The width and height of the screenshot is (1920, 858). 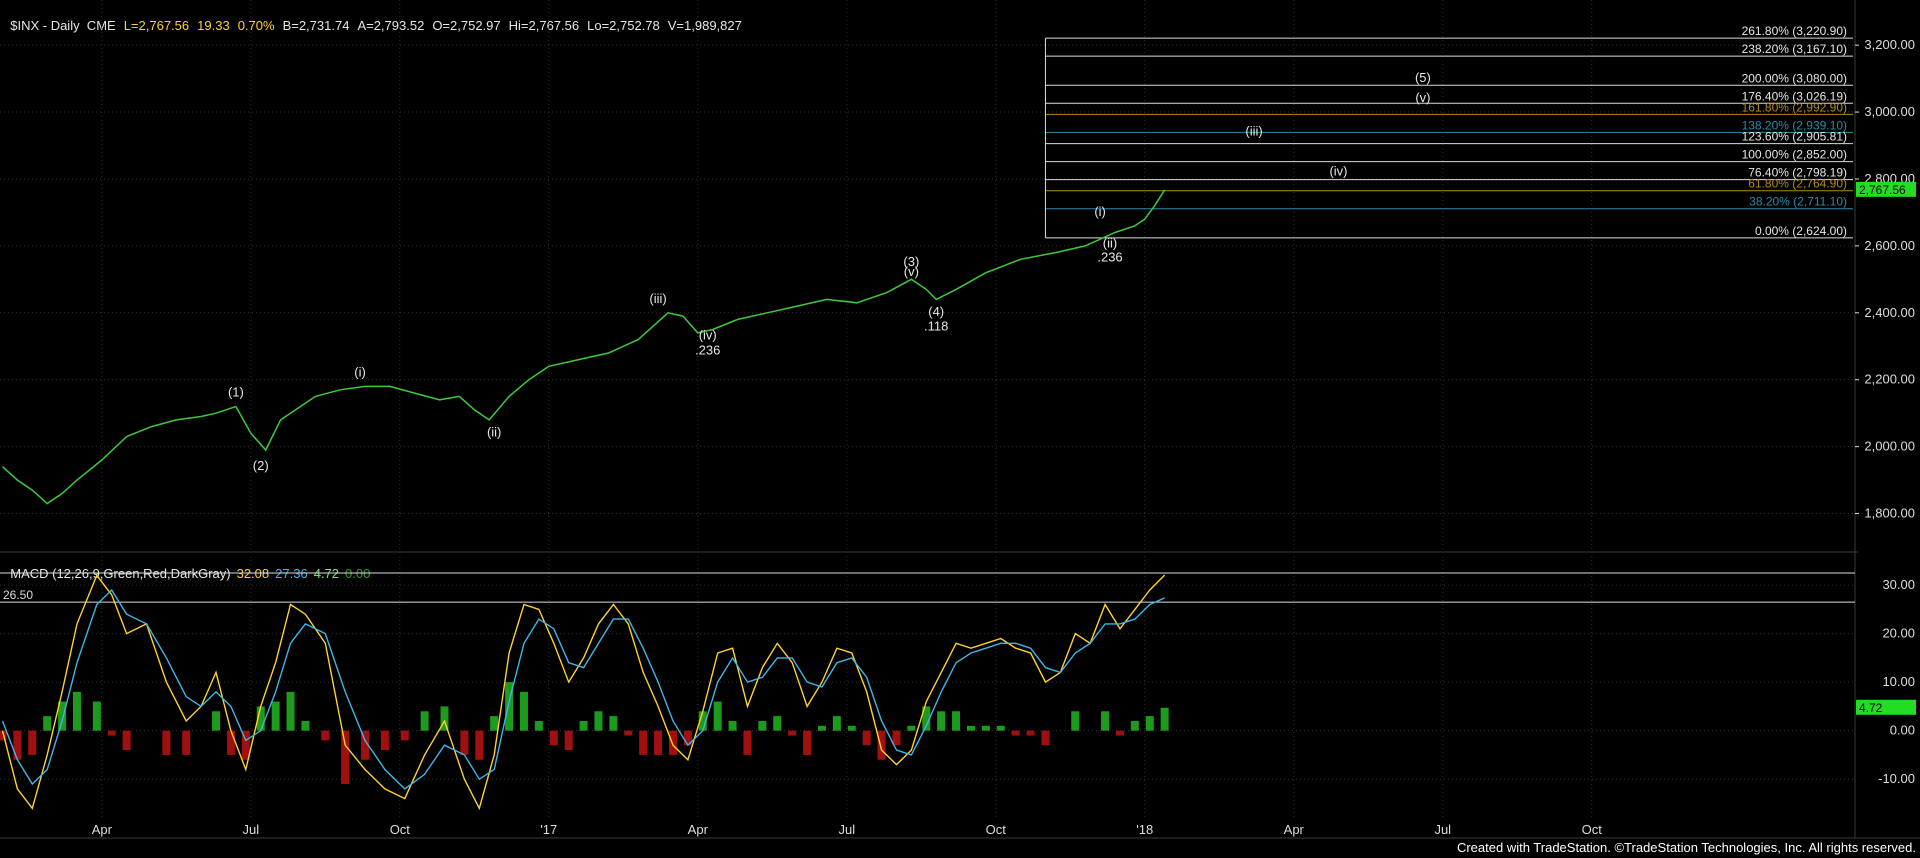 What do you see at coordinates (253, 573) in the screenshot?
I see `macd-value: 32.08` at bounding box center [253, 573].